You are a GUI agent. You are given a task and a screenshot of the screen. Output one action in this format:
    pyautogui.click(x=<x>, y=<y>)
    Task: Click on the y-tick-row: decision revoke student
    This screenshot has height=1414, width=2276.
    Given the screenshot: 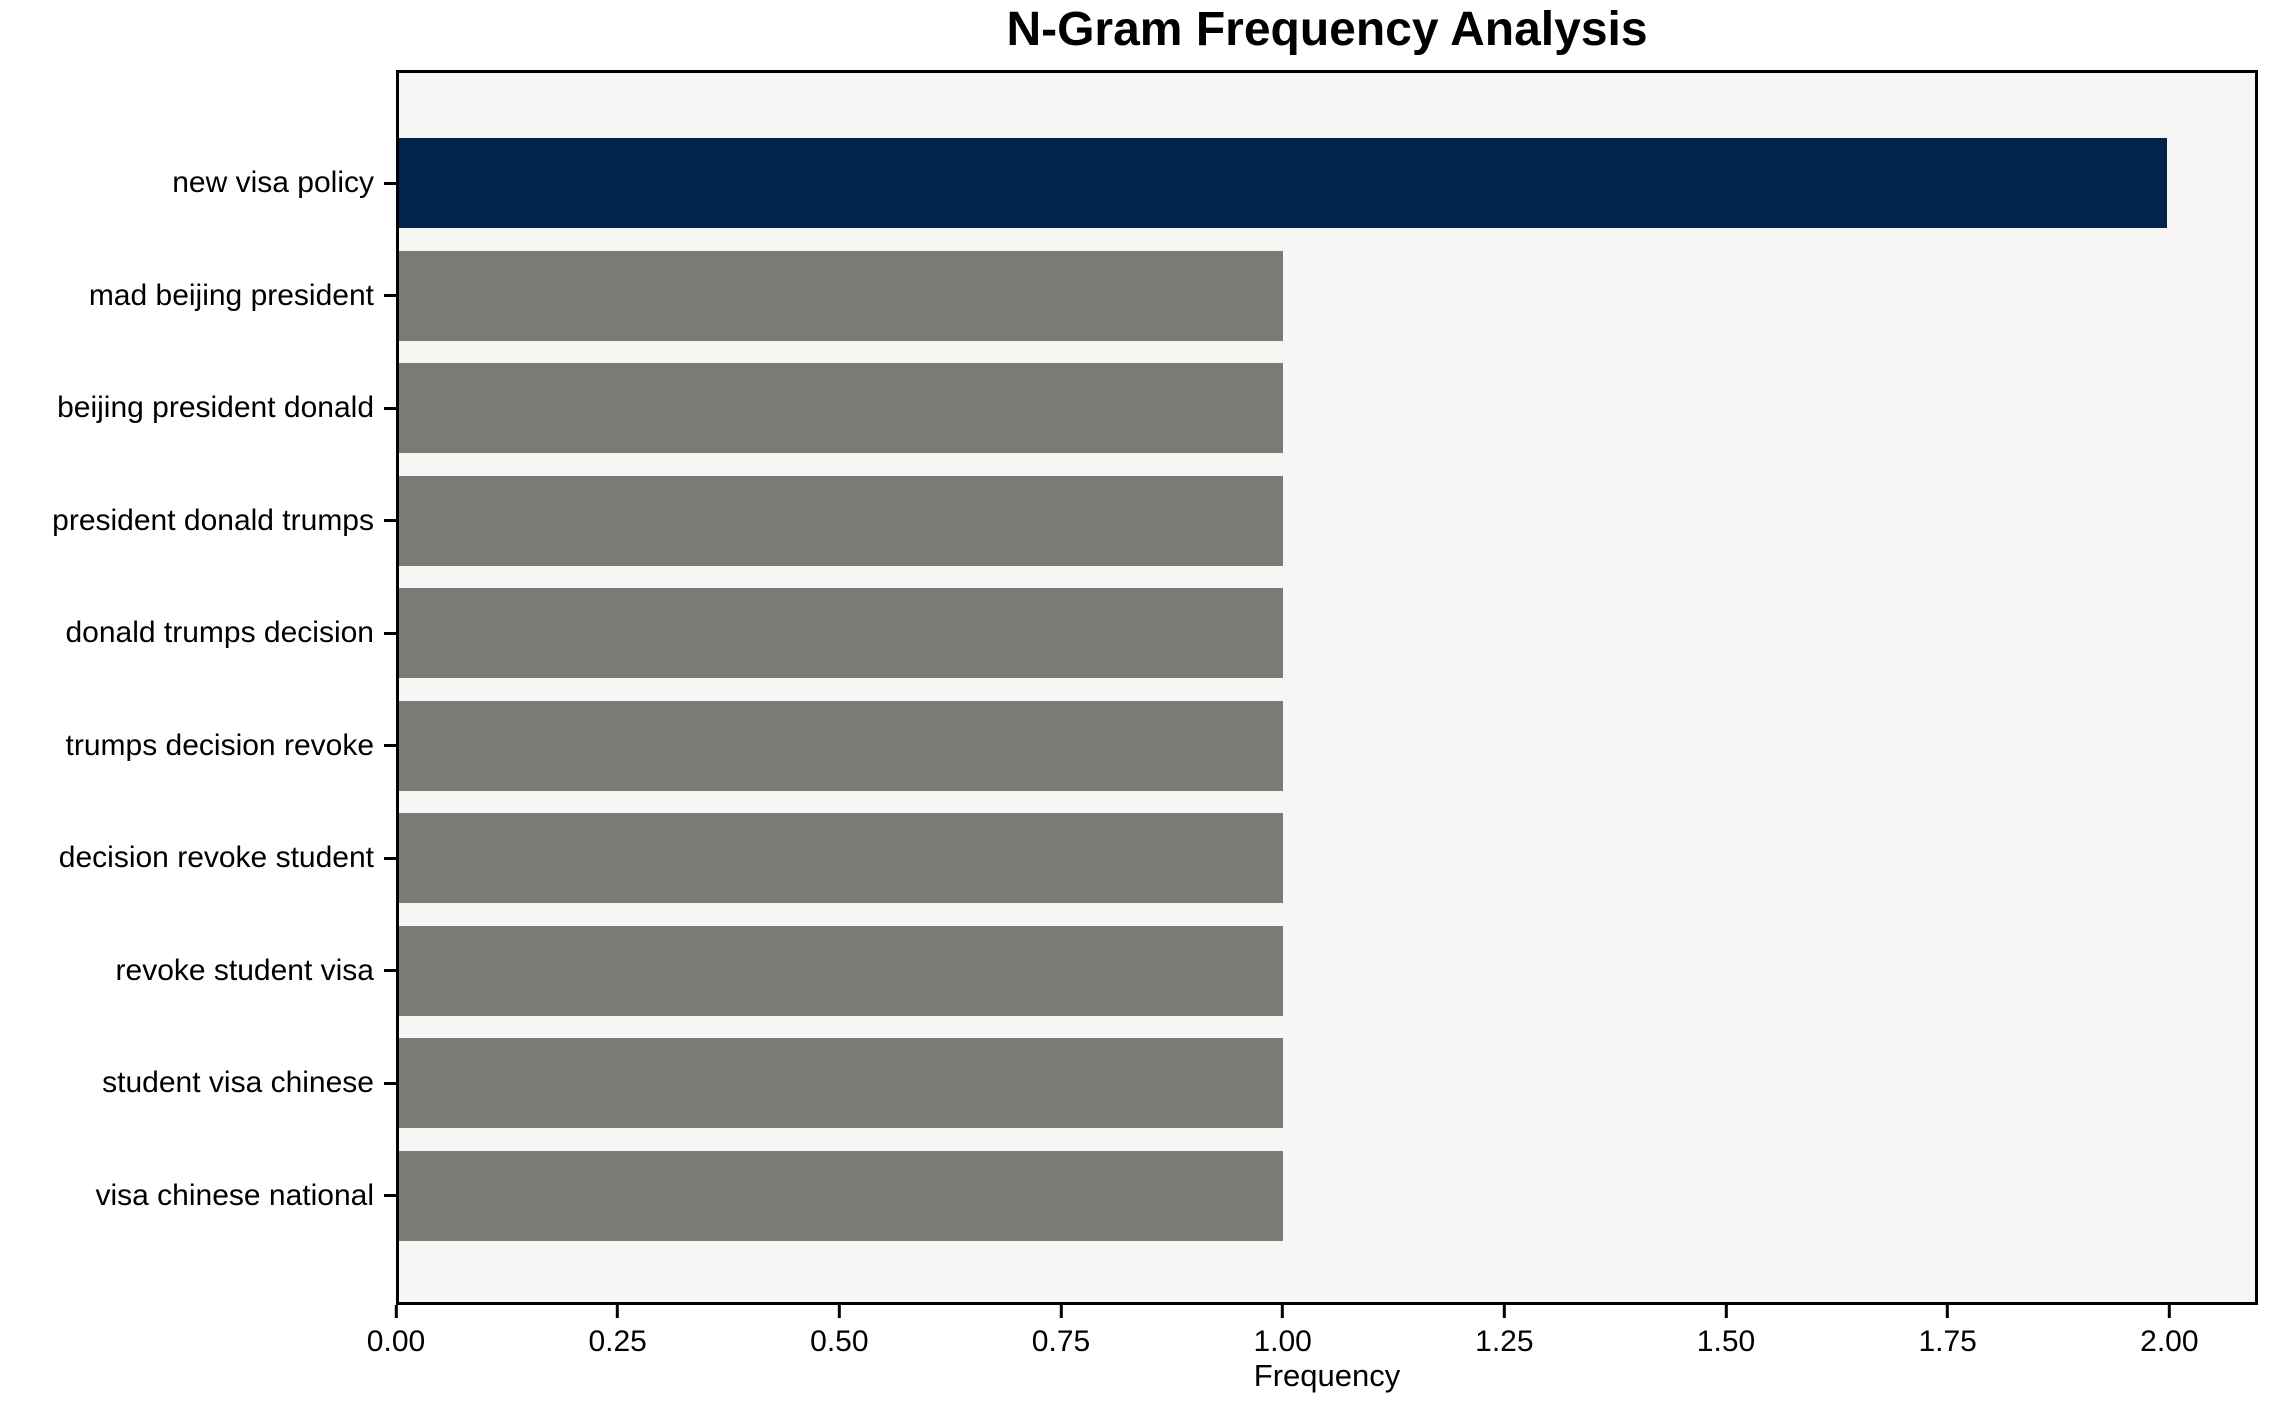 What is the action you would take?
    pyautogui.click(x=198, y=858)
    